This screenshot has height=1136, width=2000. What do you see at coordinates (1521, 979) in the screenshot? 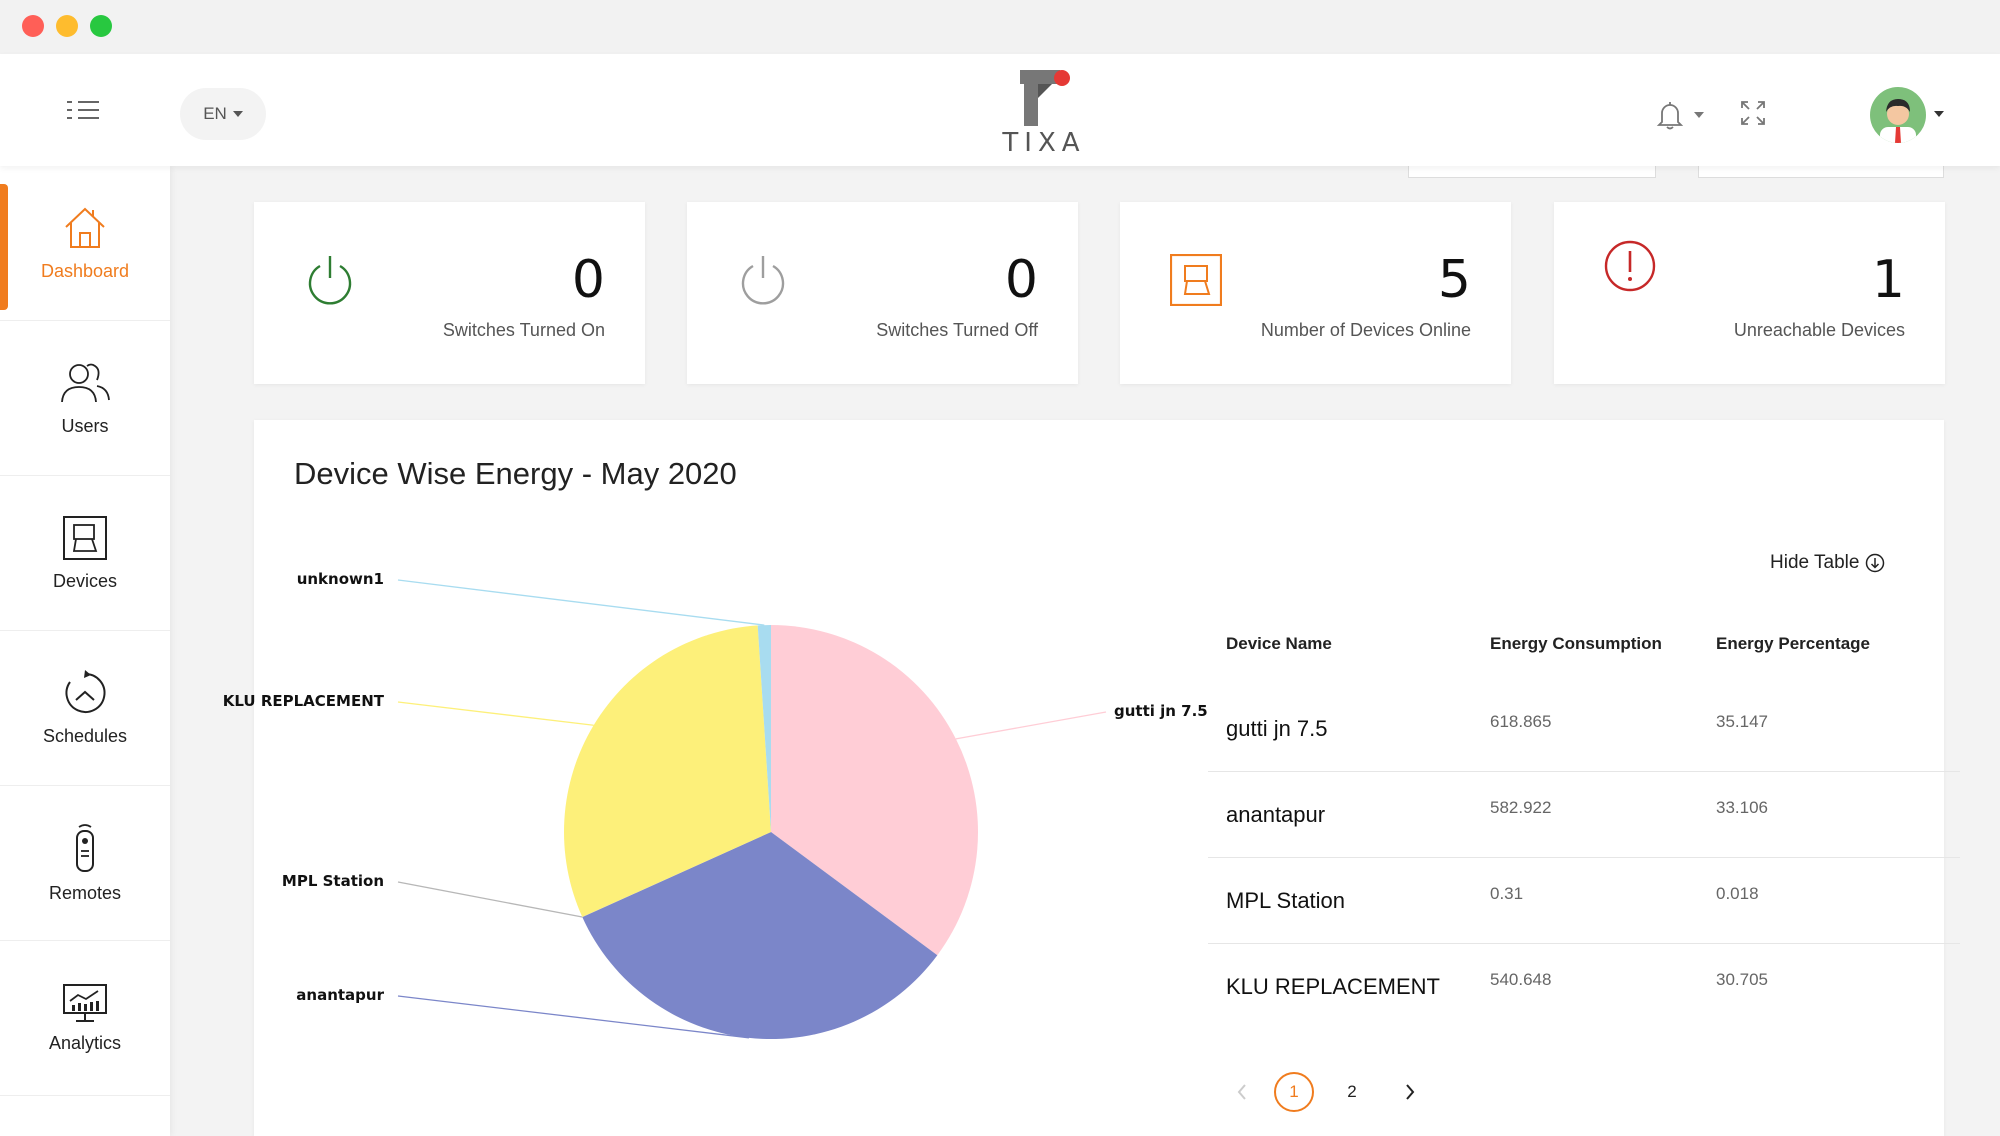
I see `energy-consumption-cell: 540.648` at bounding box center [1521, 979].